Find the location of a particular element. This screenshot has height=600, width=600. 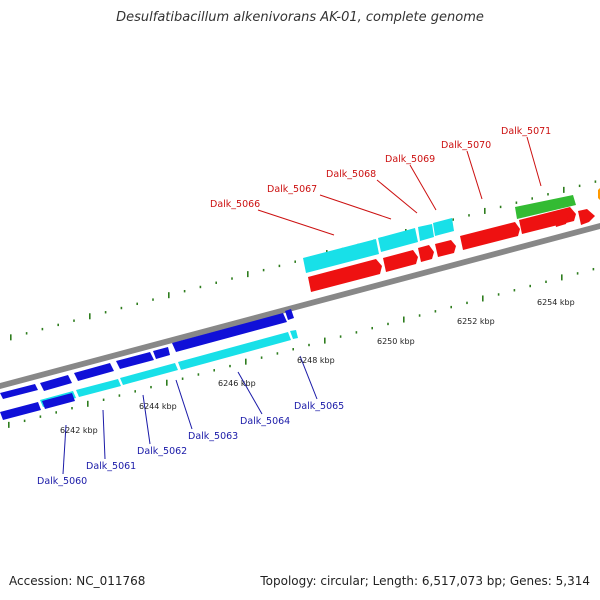

scale-label: 6244 kbp is located at coordinates (158, 406).